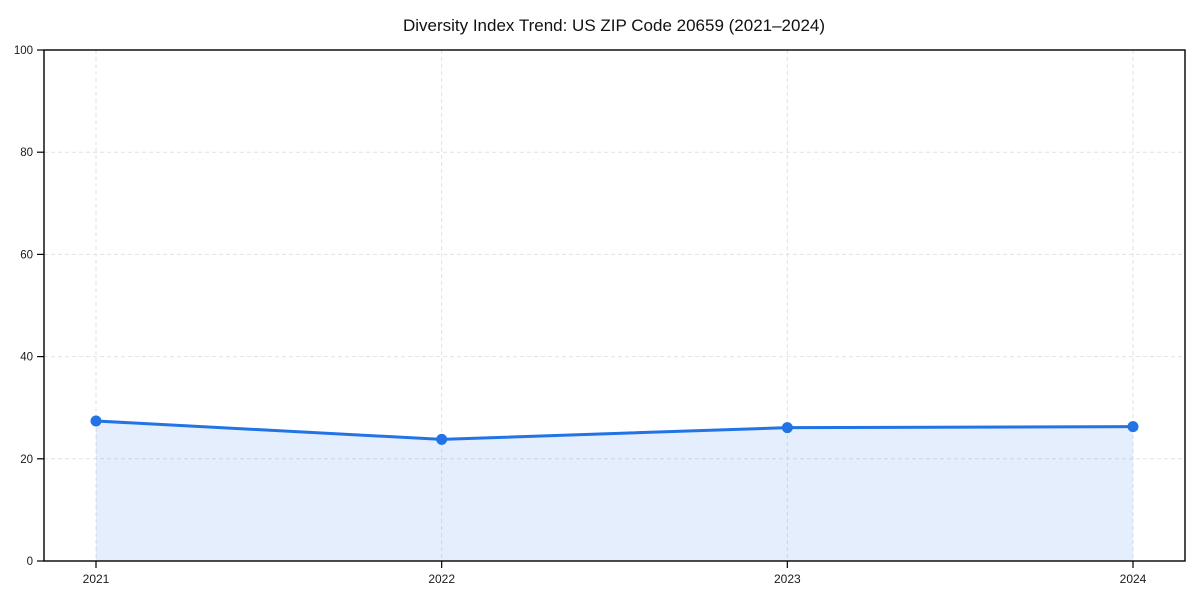  What do you see at coordinates (96, 579) in the screenshot?
I see `x-tick-label-2021: 2021` at bounding box center [96, 579].